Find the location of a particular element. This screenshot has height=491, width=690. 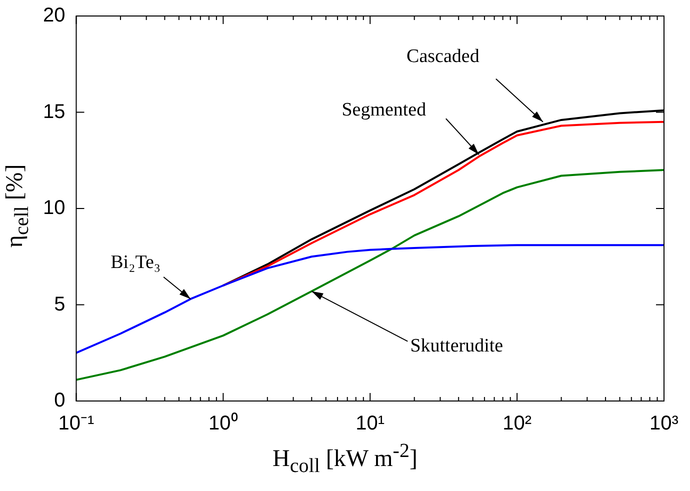

y-tick-label: 5 is located at coordinates (60, 304).